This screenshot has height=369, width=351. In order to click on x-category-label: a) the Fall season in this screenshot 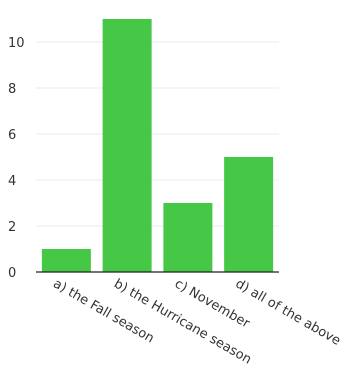, I will do `click(103, 311)`.